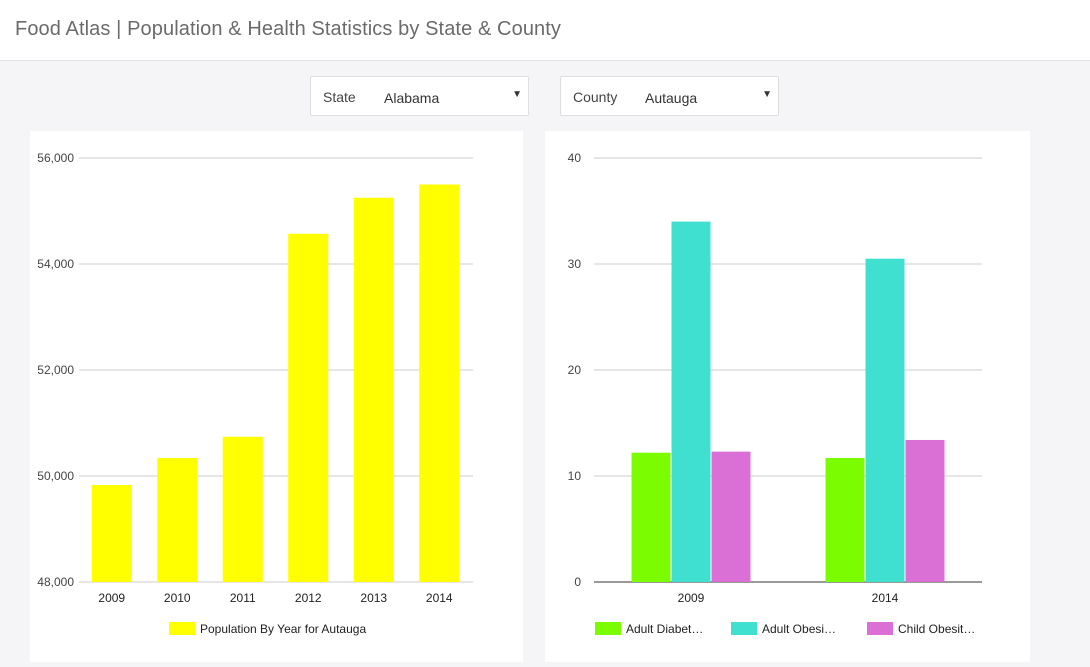 The width and height of the screenshot is (1090, 667). What do you see at coordinates (575, 264) in the screenshot?
I see `y-tick-label: 30` at bounding box center [575, 264].